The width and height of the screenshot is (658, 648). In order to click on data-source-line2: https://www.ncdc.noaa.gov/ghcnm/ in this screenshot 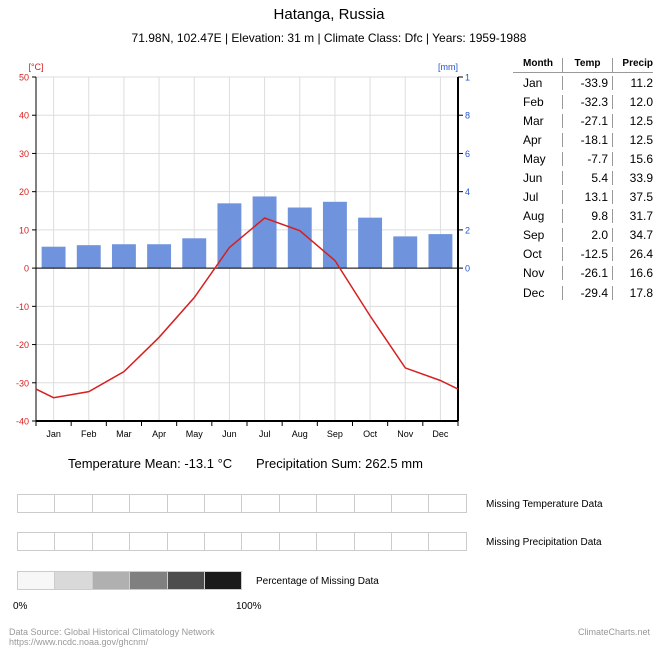, I will do `click(79, 642)`.